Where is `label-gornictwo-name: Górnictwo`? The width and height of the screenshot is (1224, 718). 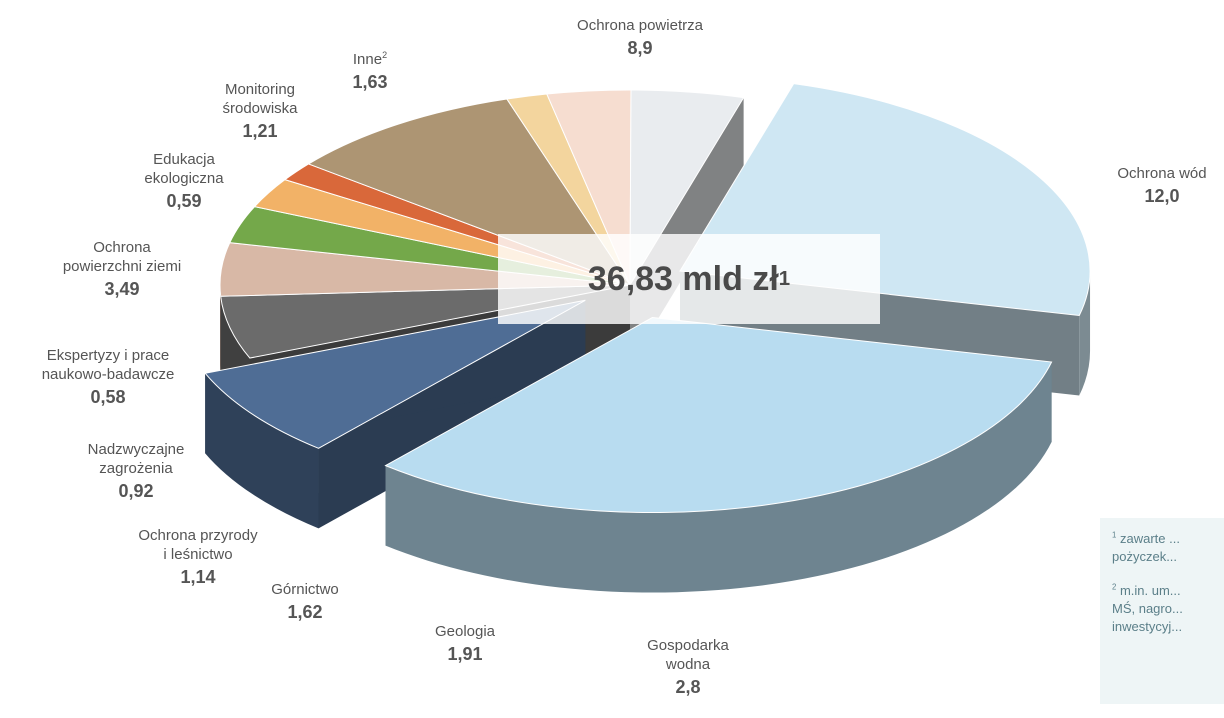 label-gornictwo-name: Górnictwo is located at coordinates (305, 589).